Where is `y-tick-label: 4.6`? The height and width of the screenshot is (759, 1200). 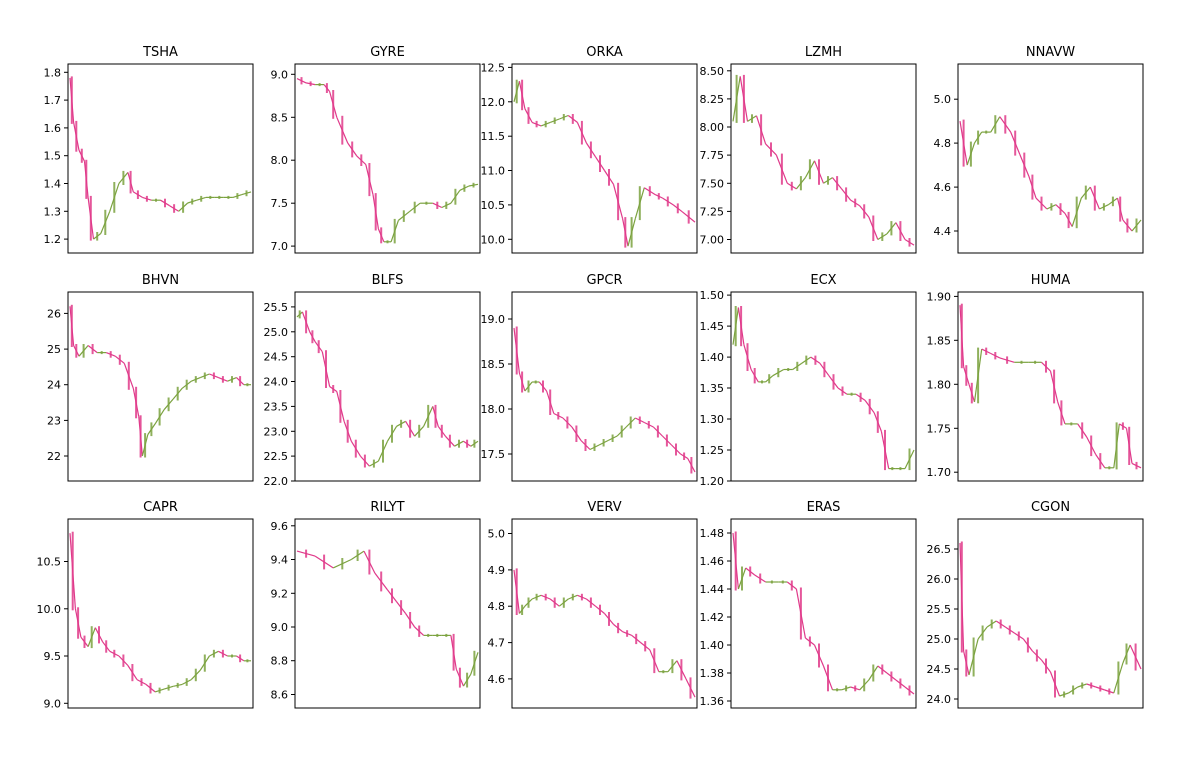 y-tick-label: 4.6 is located at coordinates (497, 679).